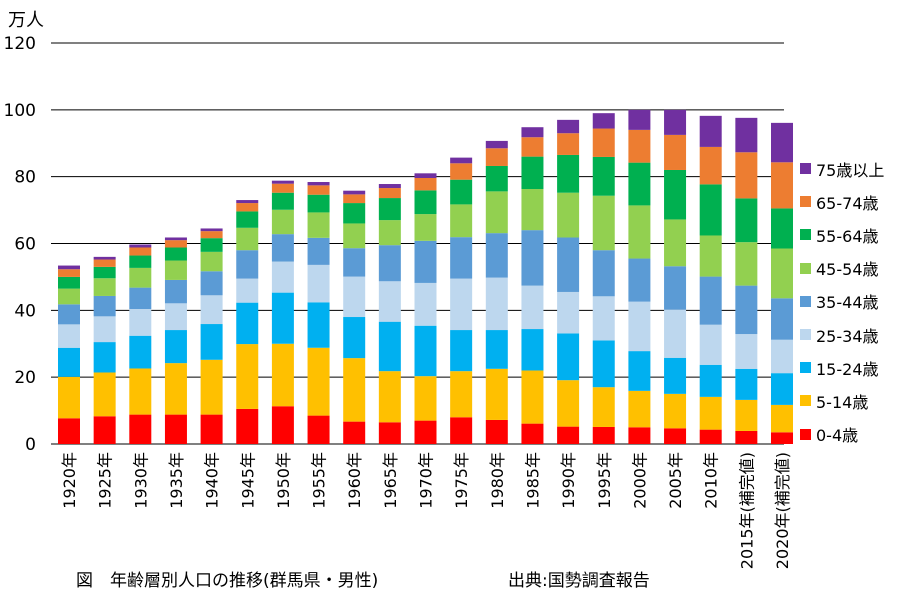  I want to click on y-tick-label: 40, so click(25, 311).